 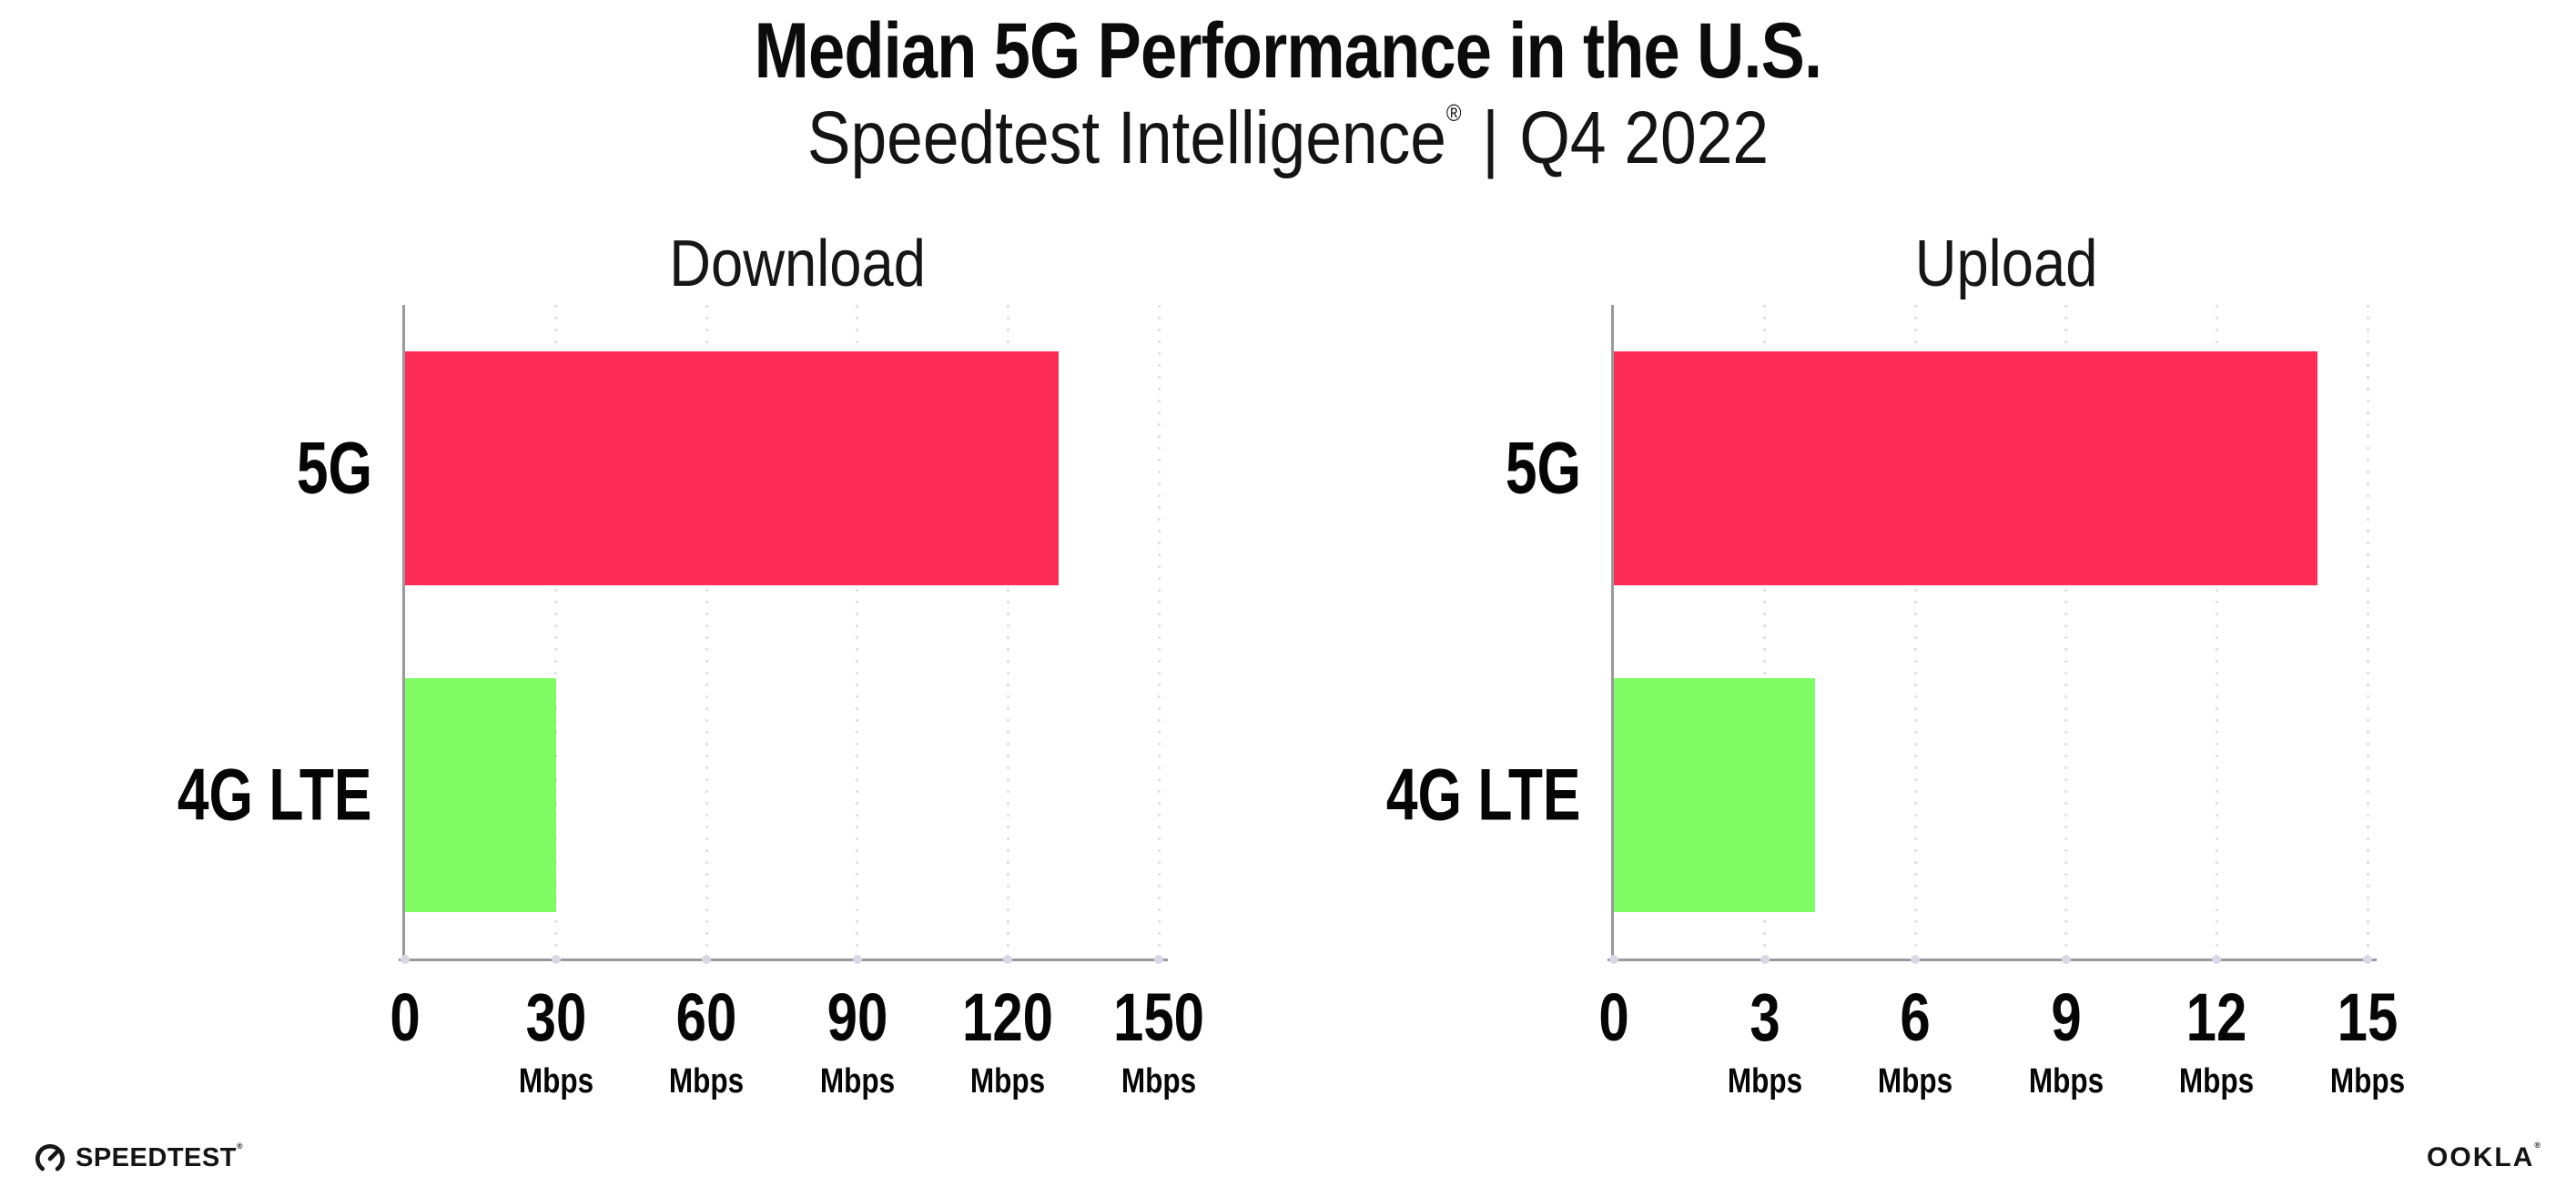 I want to click on page-title: Median 5G Performance in the U.S., so click(x=1288, y=51).